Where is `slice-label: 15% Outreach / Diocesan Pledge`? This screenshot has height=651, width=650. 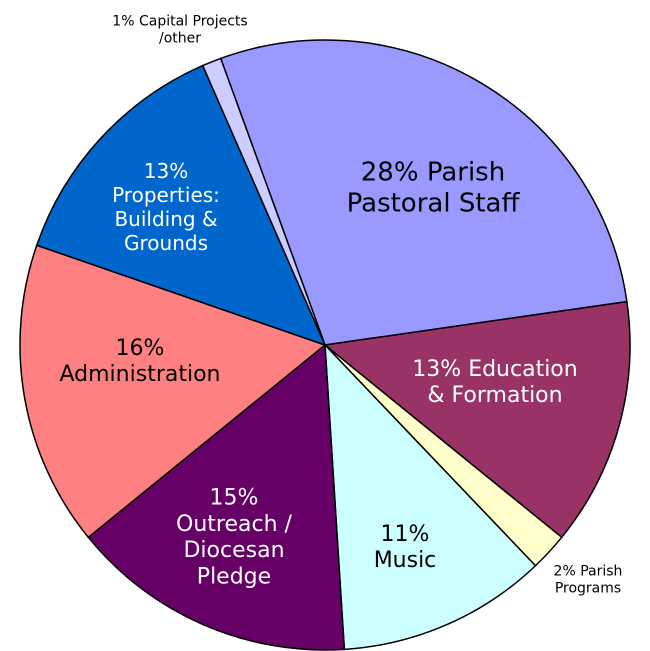 slice-label: 15% Outreach / Diocesan Pledge is located at coordinates (234, 537).